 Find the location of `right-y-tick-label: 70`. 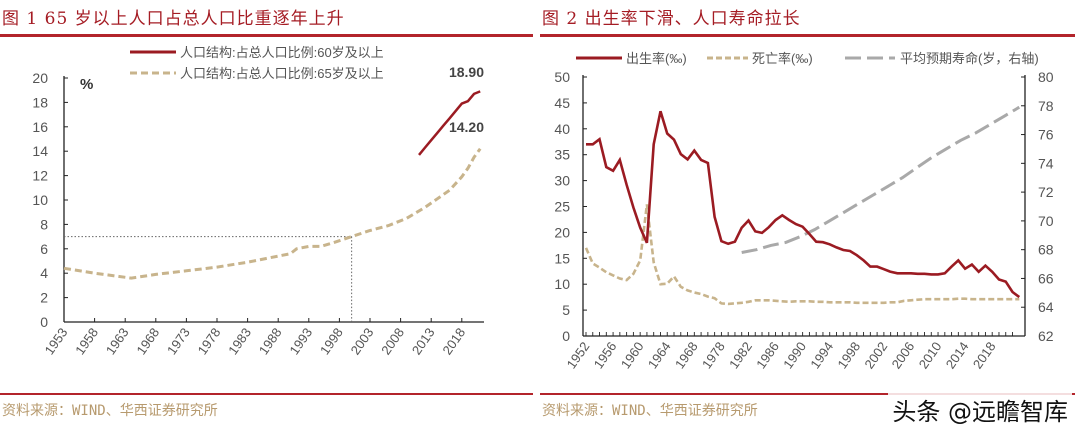

right-y-tick-label: 70 is located at coordinates (1046, 221).